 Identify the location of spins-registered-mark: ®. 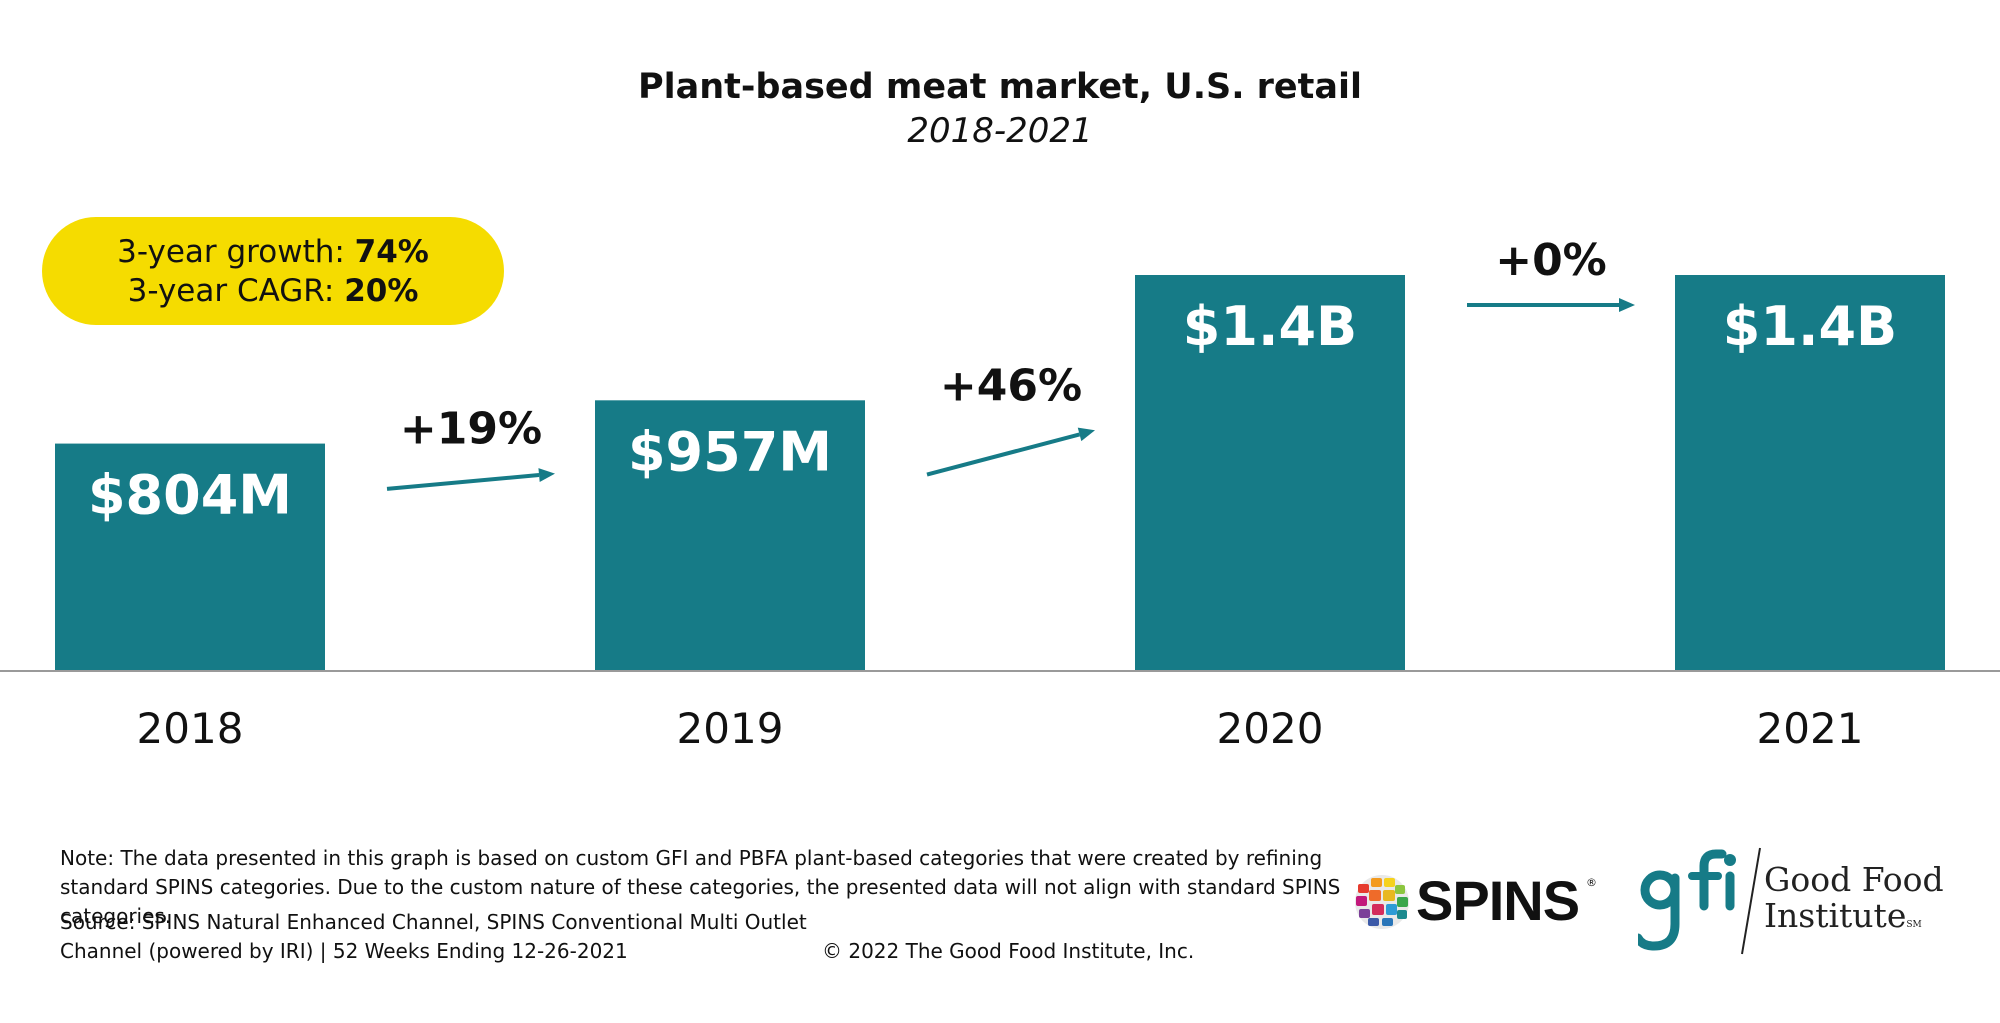
(1591, 882).